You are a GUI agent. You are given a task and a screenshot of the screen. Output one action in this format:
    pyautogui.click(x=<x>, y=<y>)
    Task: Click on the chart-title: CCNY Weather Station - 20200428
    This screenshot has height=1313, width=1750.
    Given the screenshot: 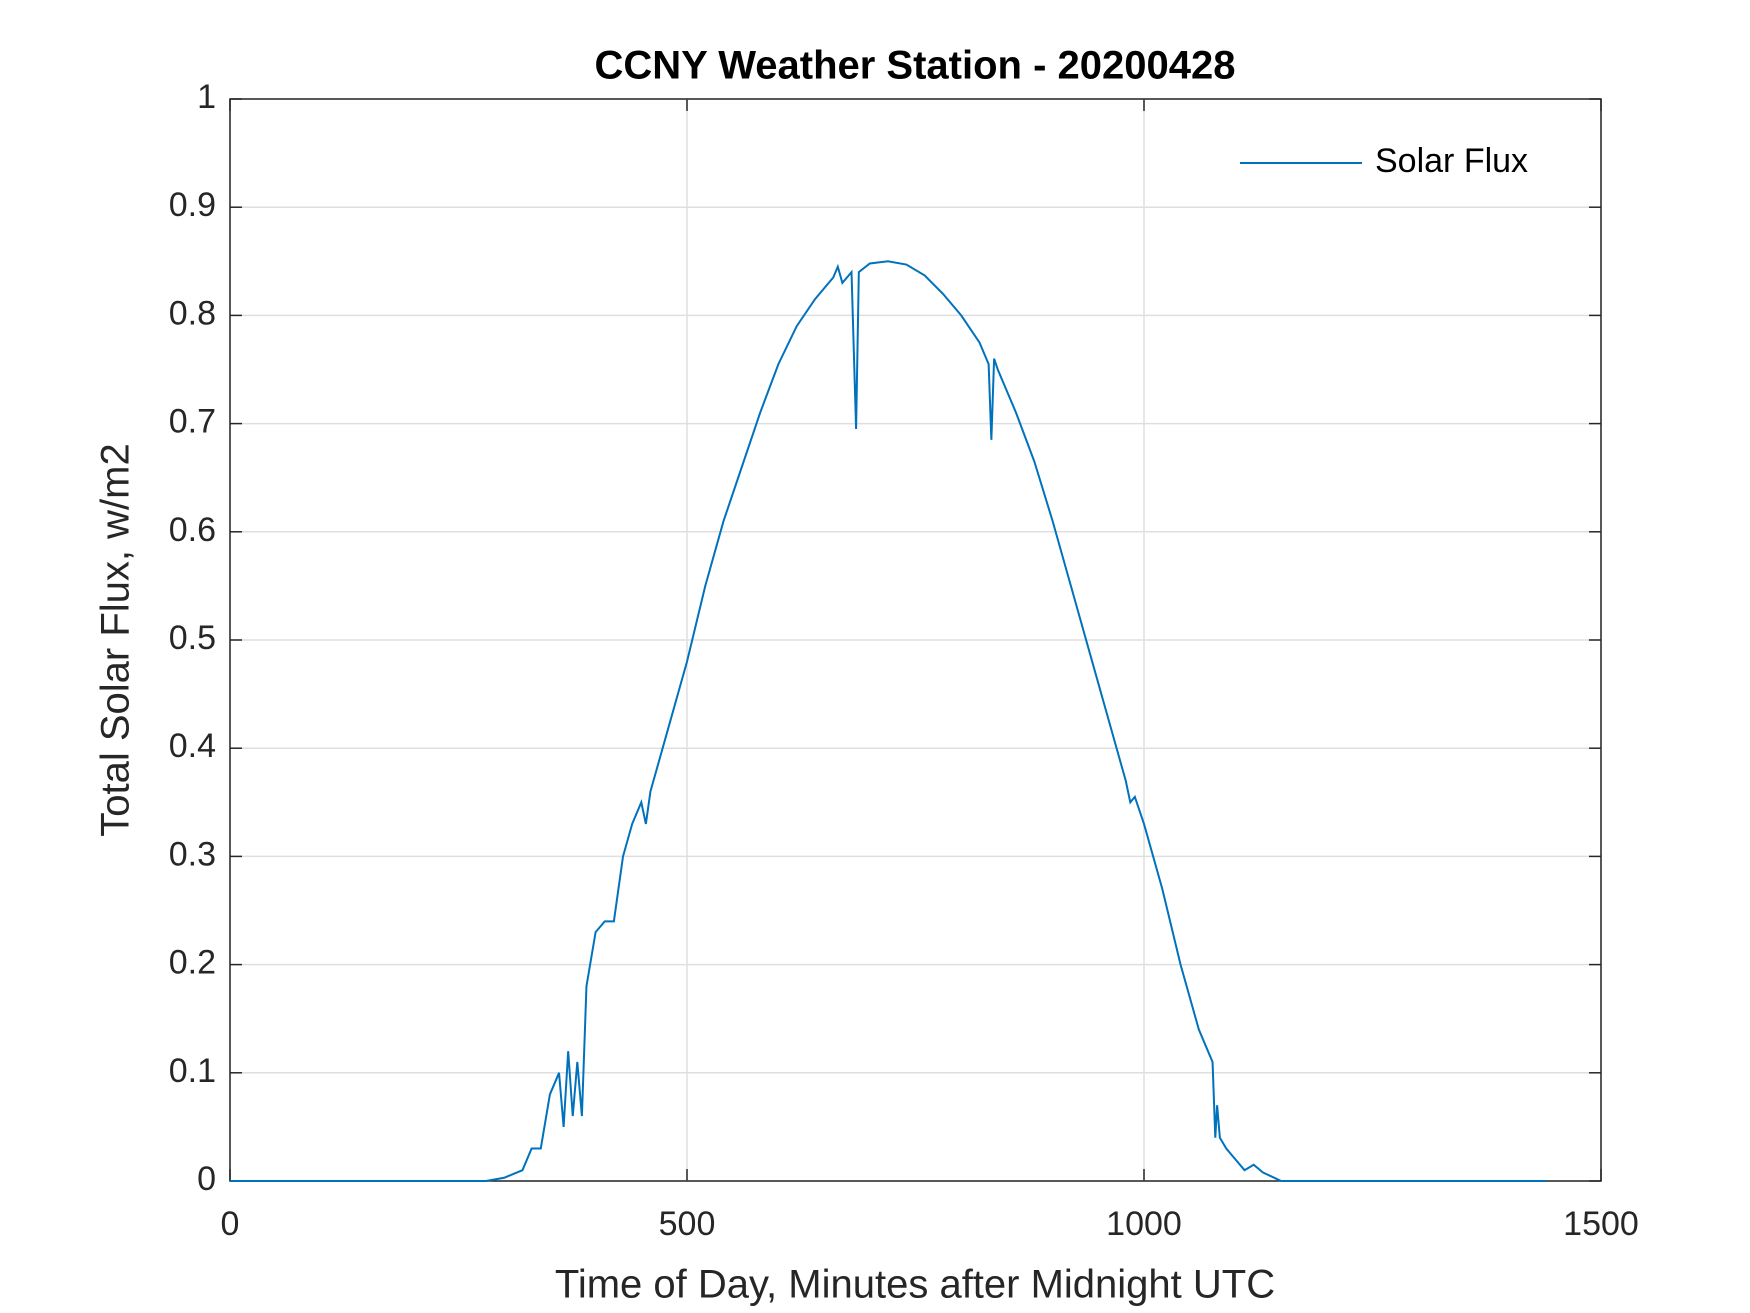 What is the action you would take?
    pyautogui.click(x=915, y=66)
    